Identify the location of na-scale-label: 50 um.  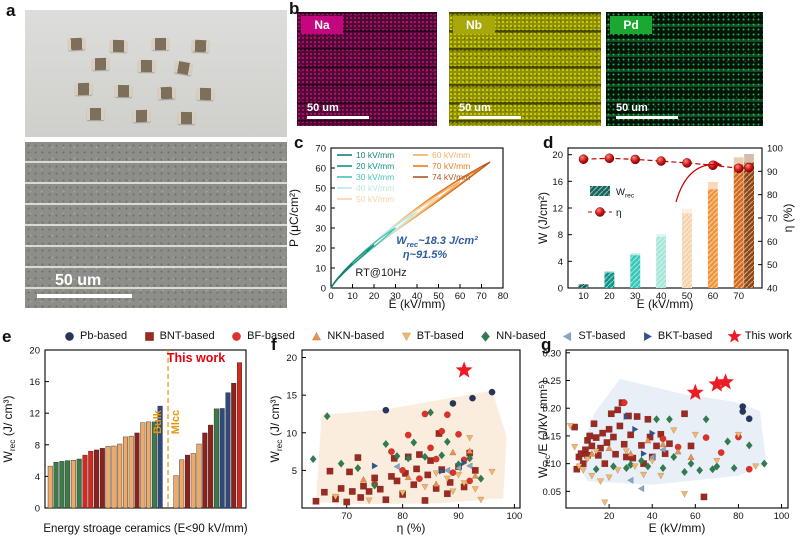
(323, 108).